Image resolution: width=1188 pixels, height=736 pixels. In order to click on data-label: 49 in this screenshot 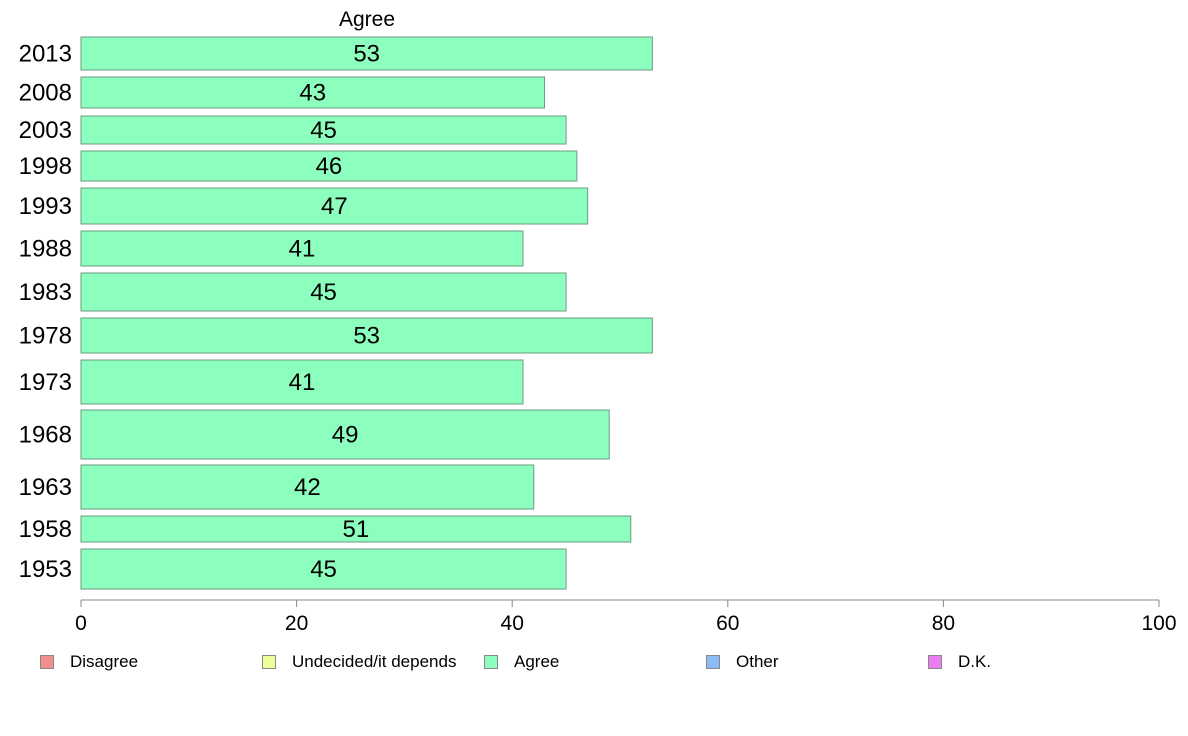, I will do `click(345, 435)`.